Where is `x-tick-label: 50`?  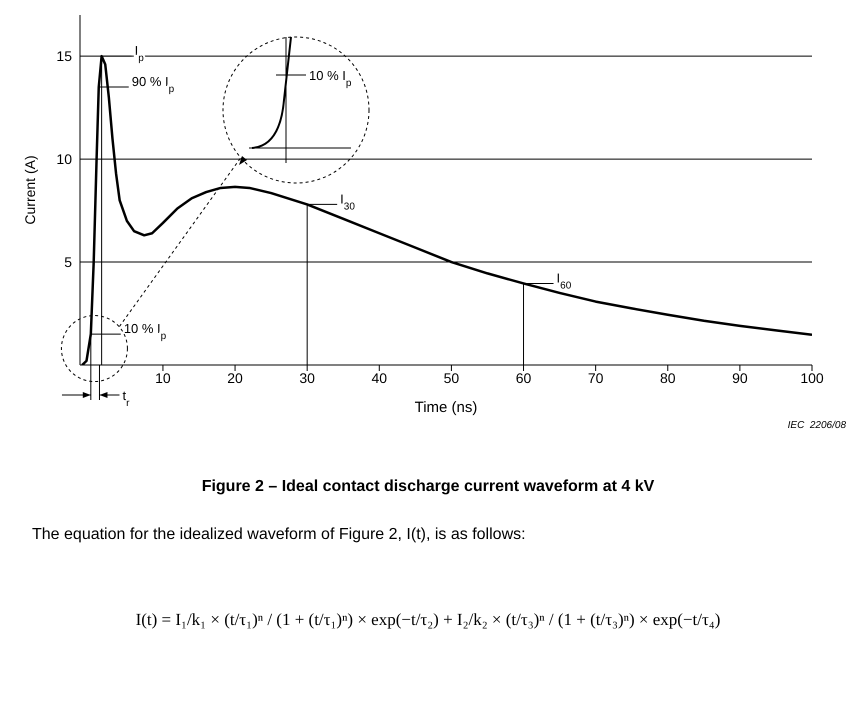
x-tick-label: 50 is located at coordinates (452, 378).